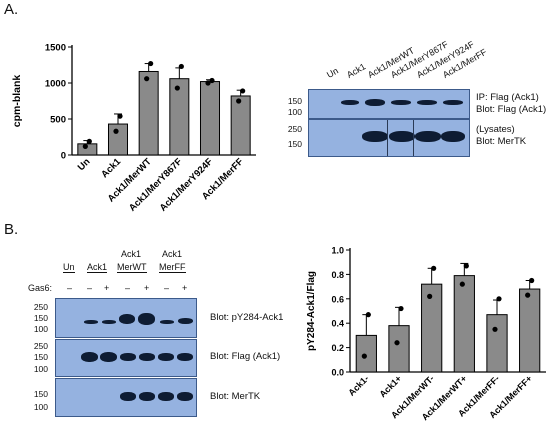 The image size is (550, 431). Describe the element at coordinates (84, 164) in the screenshot. I see `x-tick-label: Un` at that location.